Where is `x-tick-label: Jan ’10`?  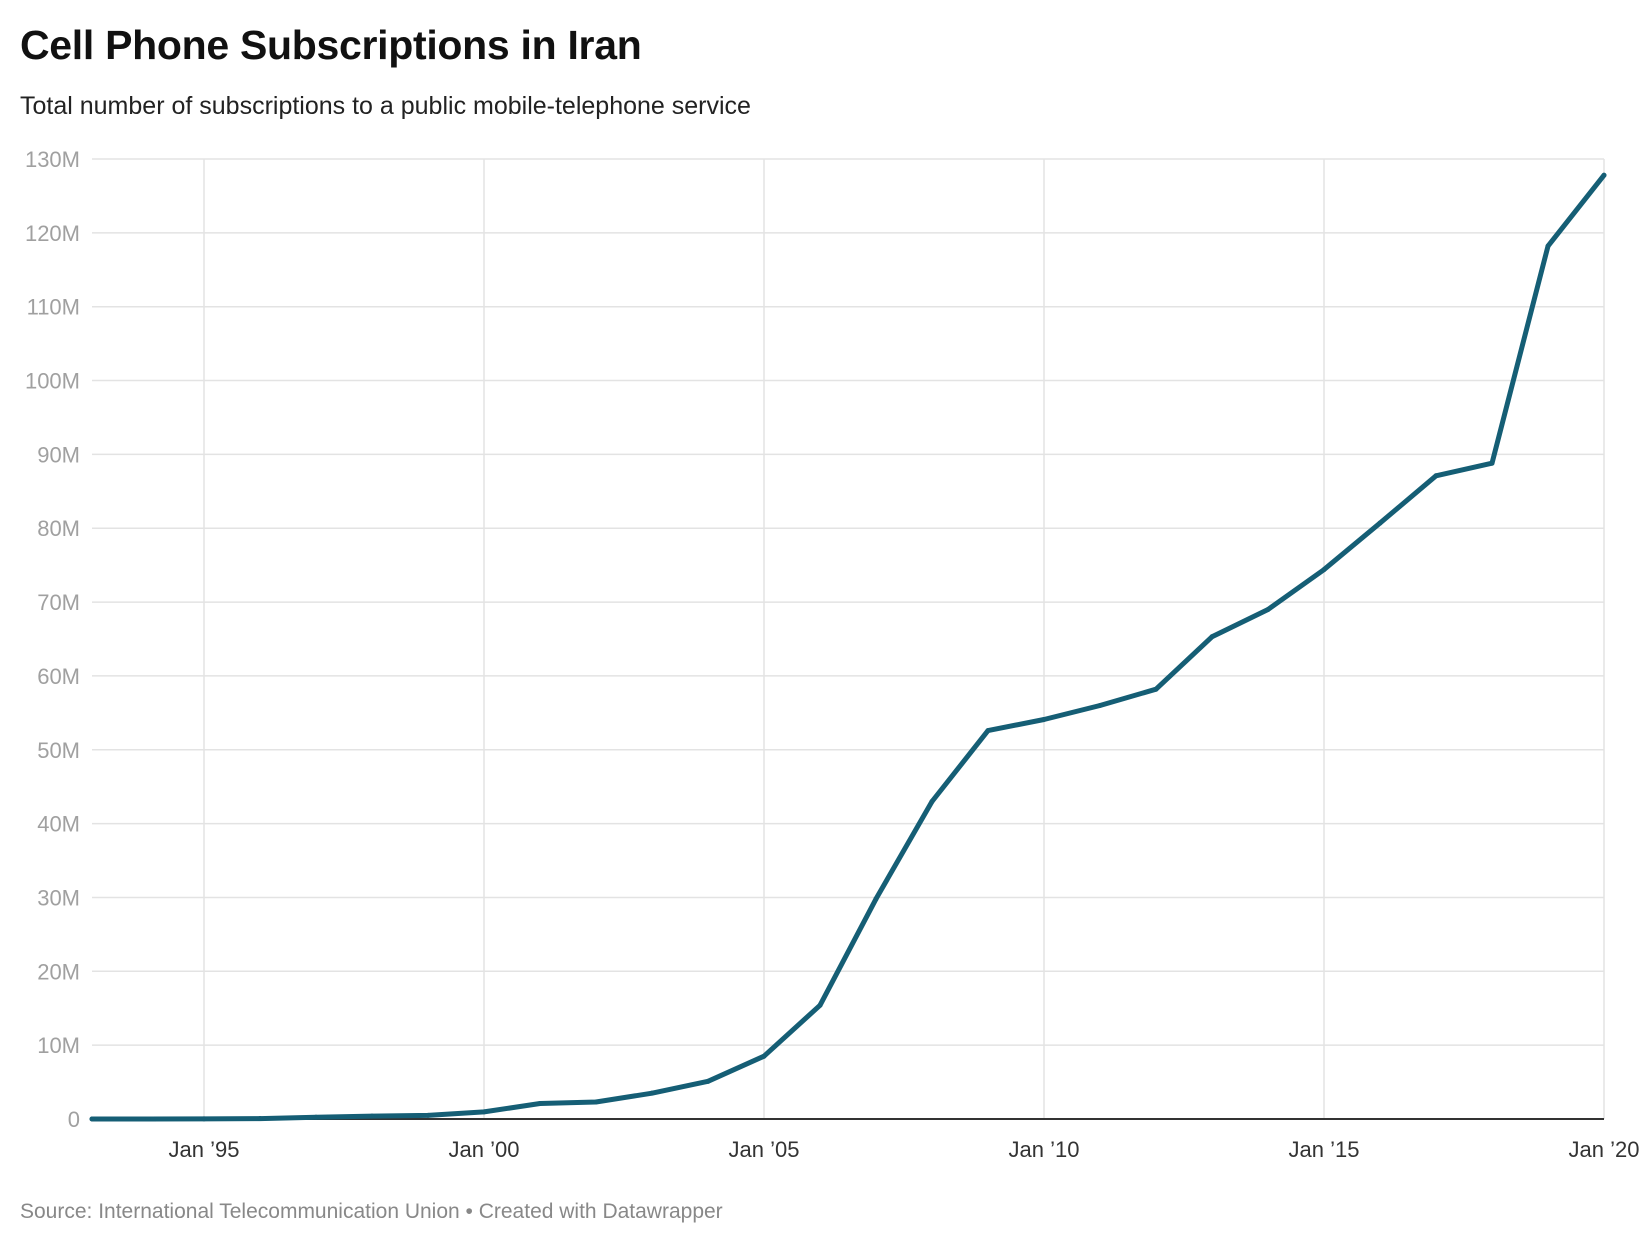
x-tick-label: Jan ’10 is located at coordinates (1044, 1149).